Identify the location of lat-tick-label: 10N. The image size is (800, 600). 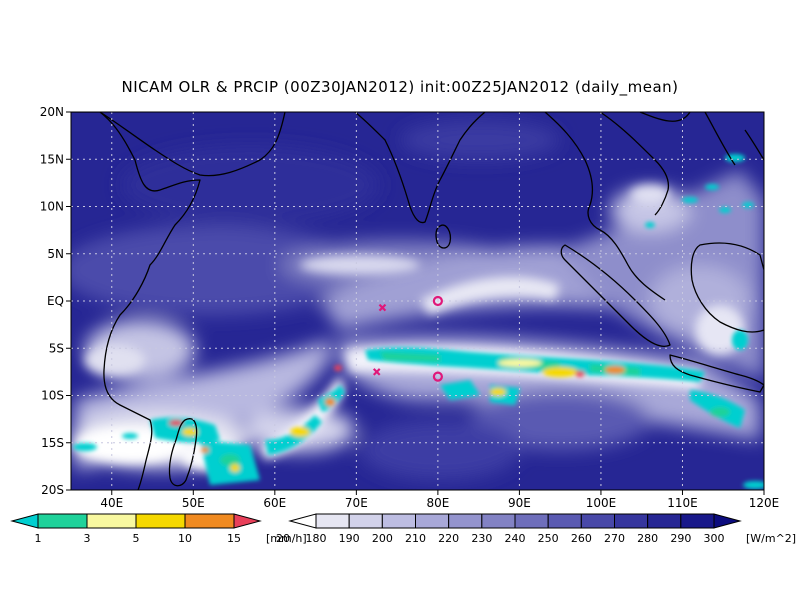
(52, 207).